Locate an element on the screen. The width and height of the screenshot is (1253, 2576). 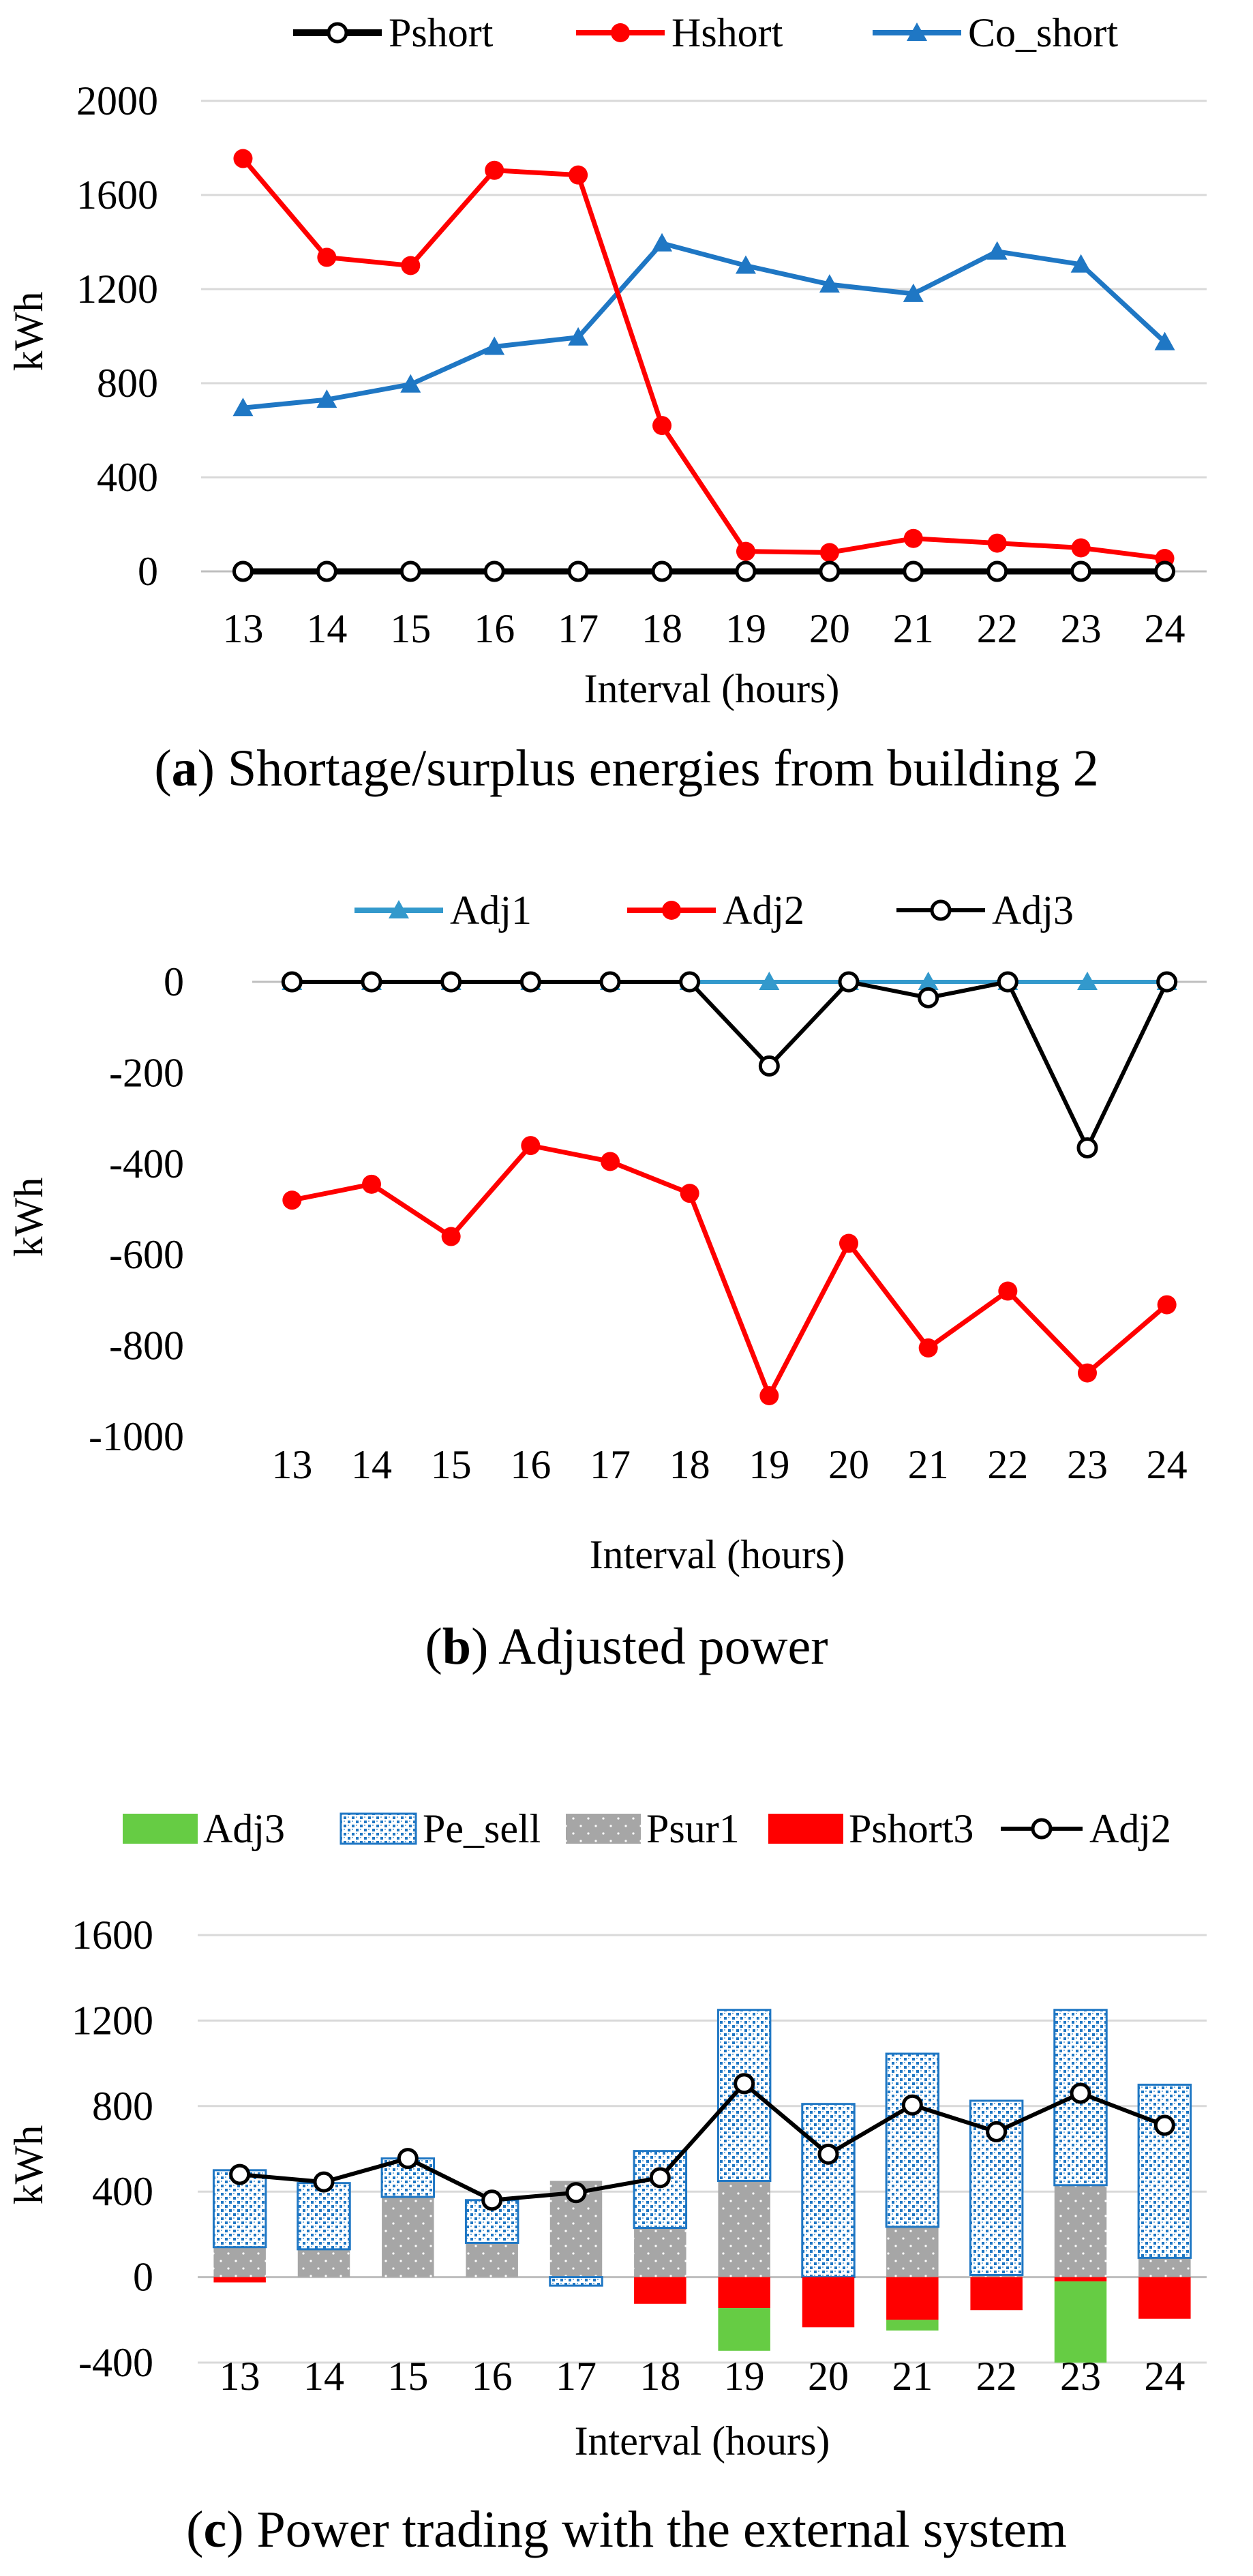
legend-a-coshort-label: Co_short is located at coordinates (1043, 32).